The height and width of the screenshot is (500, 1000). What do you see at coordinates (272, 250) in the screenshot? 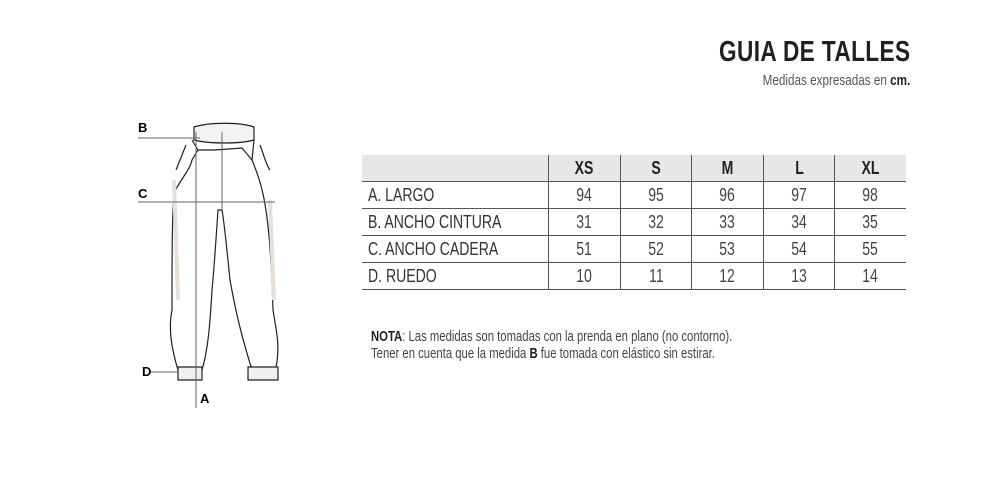
I see `side-stripe-right` at bounding box center [272, 250].